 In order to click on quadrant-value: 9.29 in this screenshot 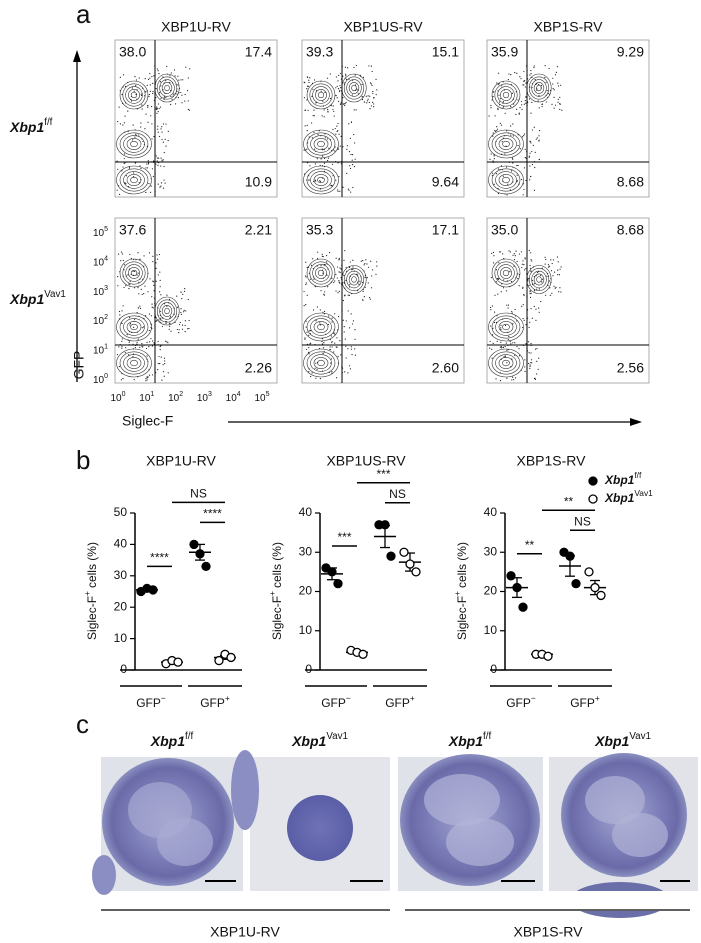, I will do `click(630, 52)`.